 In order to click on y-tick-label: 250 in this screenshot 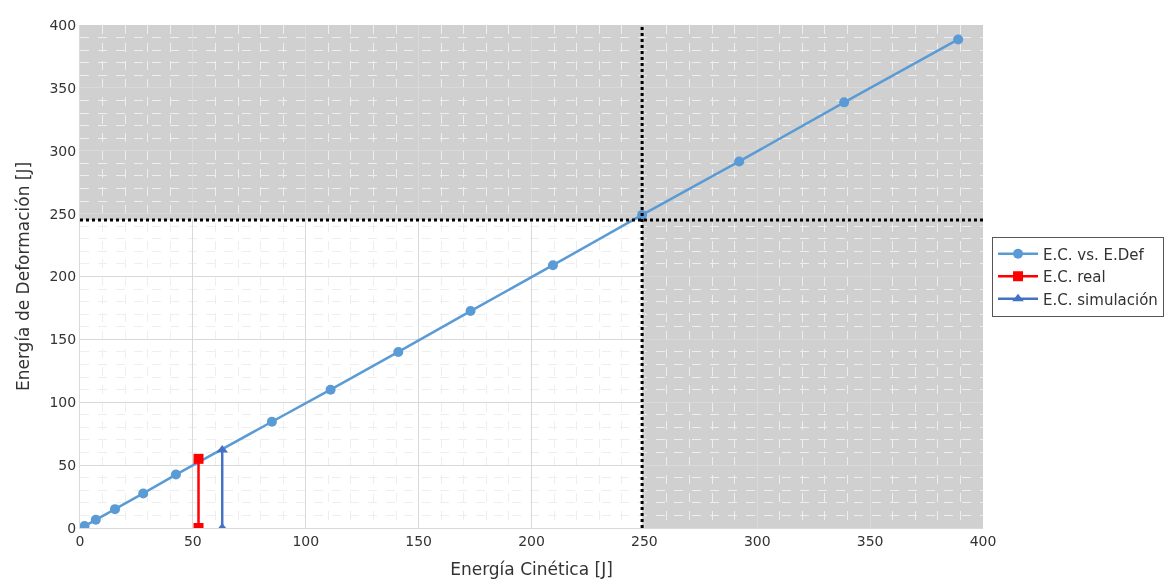, I will do `click(63, 213)`.